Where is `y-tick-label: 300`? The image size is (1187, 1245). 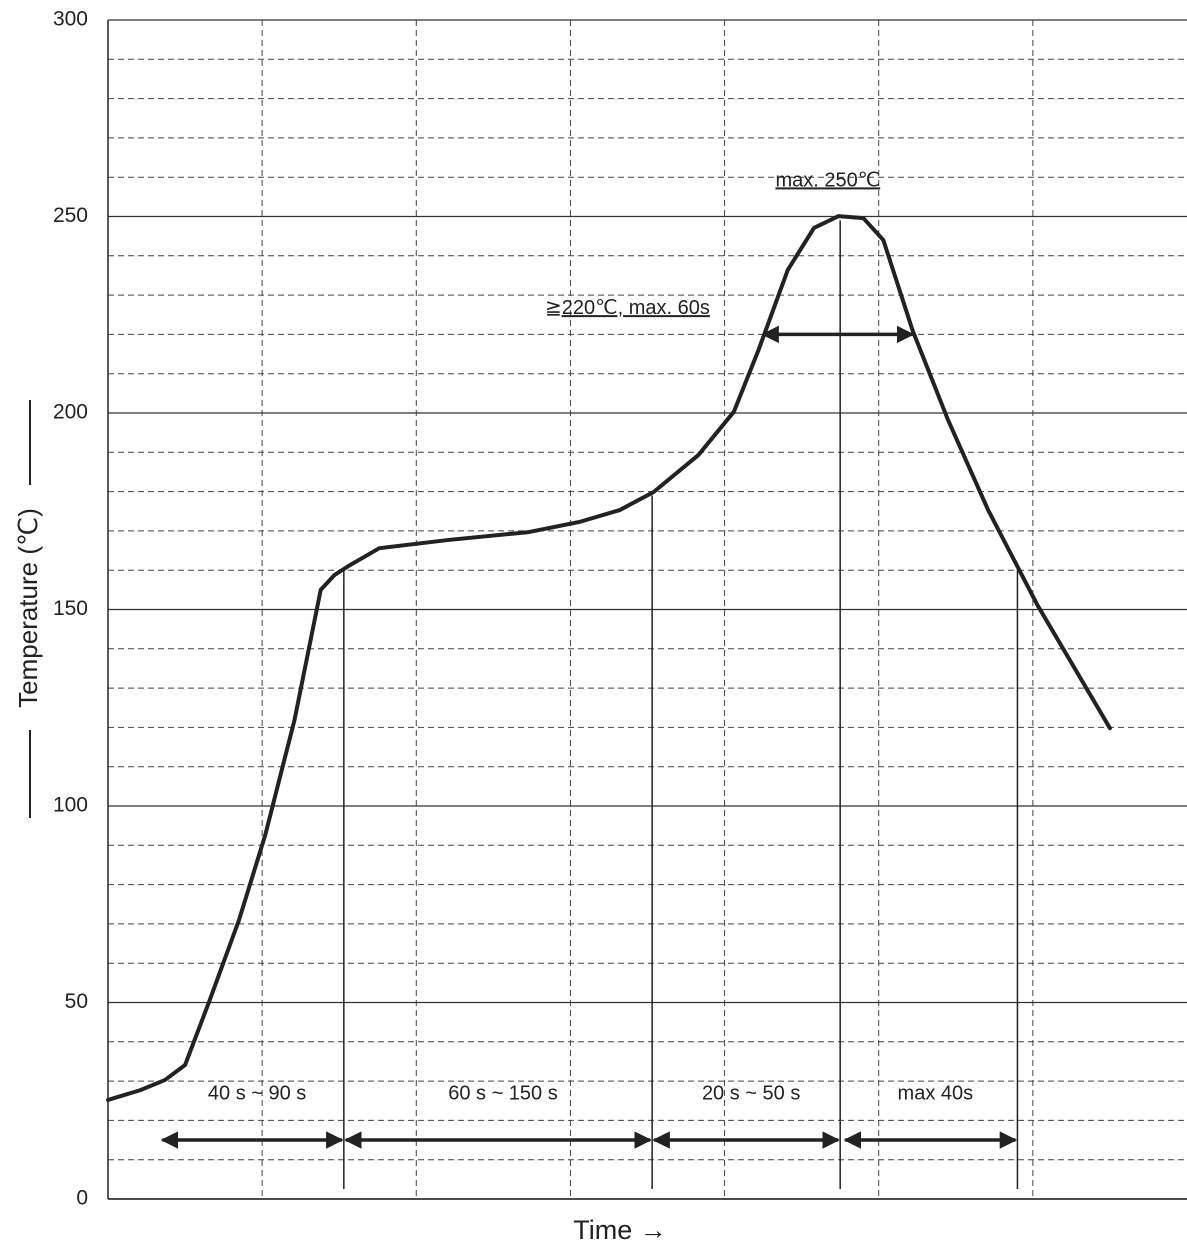
y-tick-label: 300 is located at coordinates (70, 19).